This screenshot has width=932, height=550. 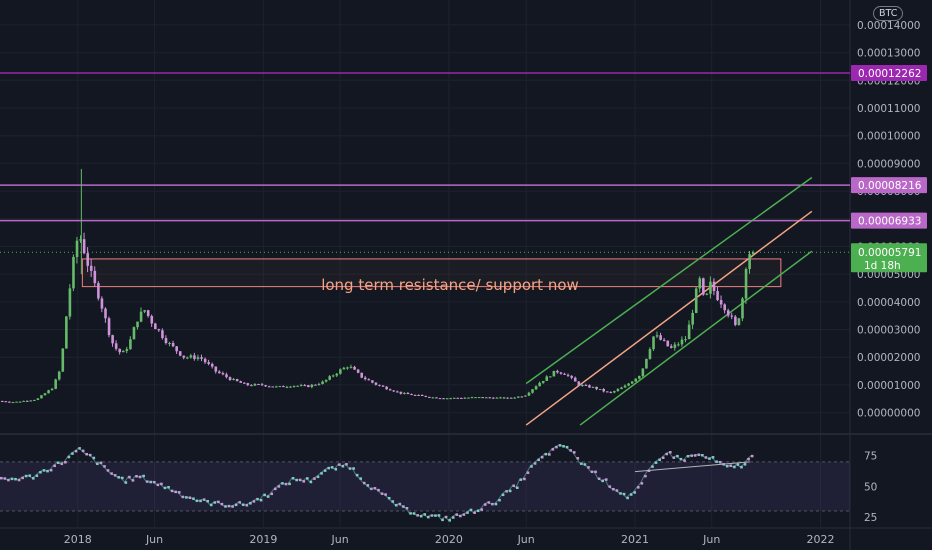 I want to click on rsi-trendline, so click(x=692, y=467).